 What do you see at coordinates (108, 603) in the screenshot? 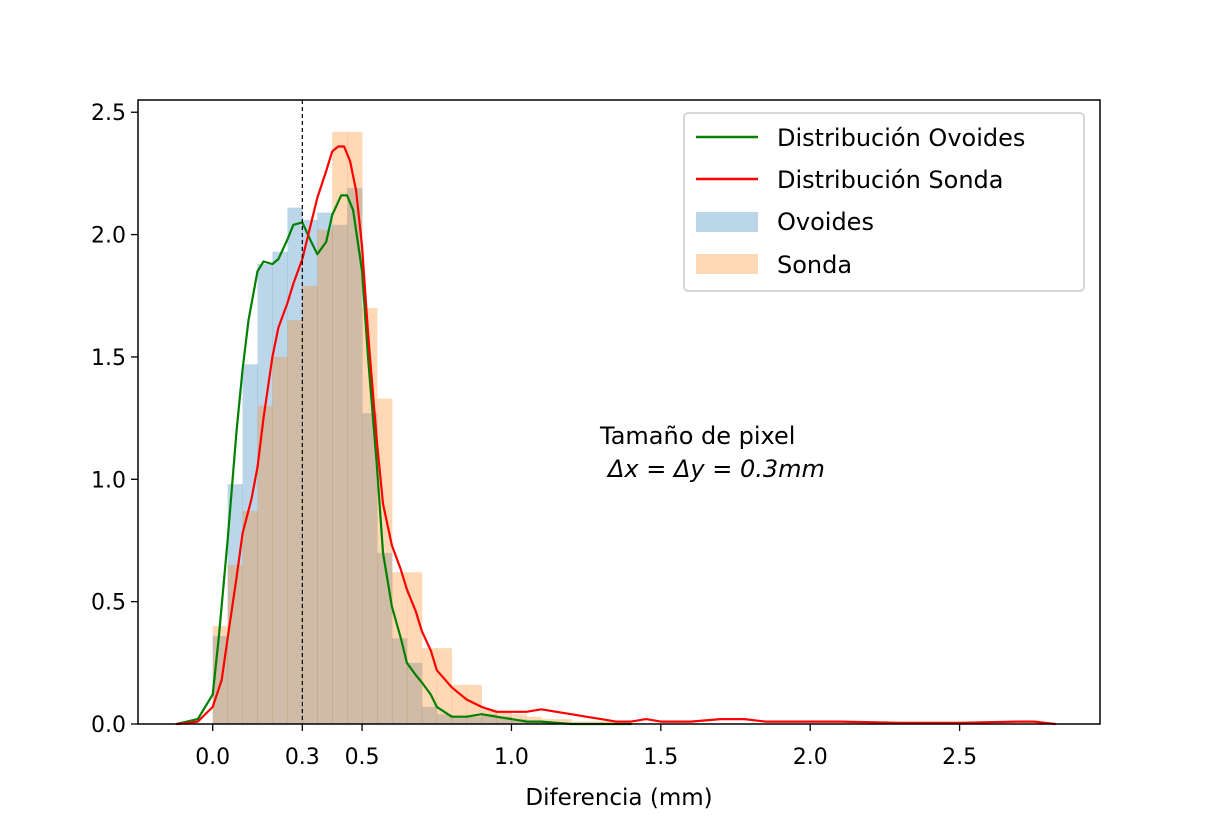
I see `y-tick-label: 0.5` at bounding box center [108, 603].